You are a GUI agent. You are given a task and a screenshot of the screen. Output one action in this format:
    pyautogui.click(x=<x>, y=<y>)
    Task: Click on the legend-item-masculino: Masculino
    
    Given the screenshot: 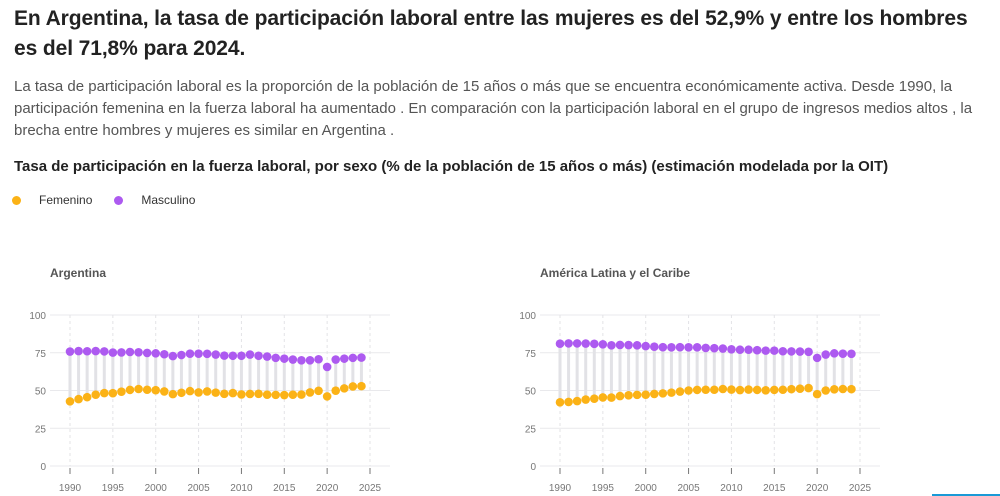 What is the action you would take?
    pyautogui.click(x=154, y=200)
    